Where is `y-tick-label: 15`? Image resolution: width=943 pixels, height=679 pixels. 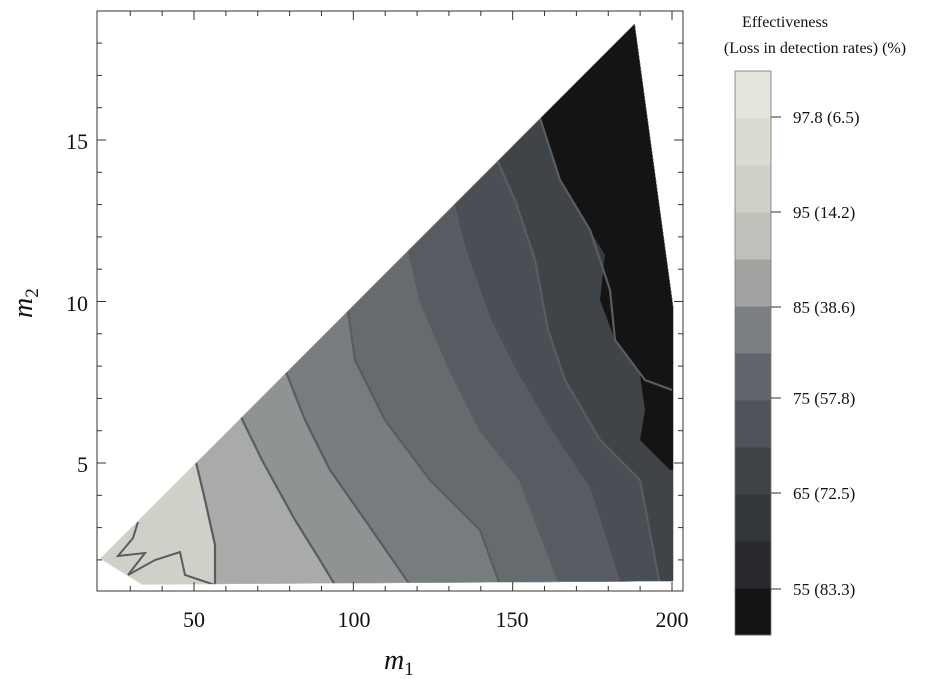
y-tick-label: 15 is located at coordinates (77, 141).